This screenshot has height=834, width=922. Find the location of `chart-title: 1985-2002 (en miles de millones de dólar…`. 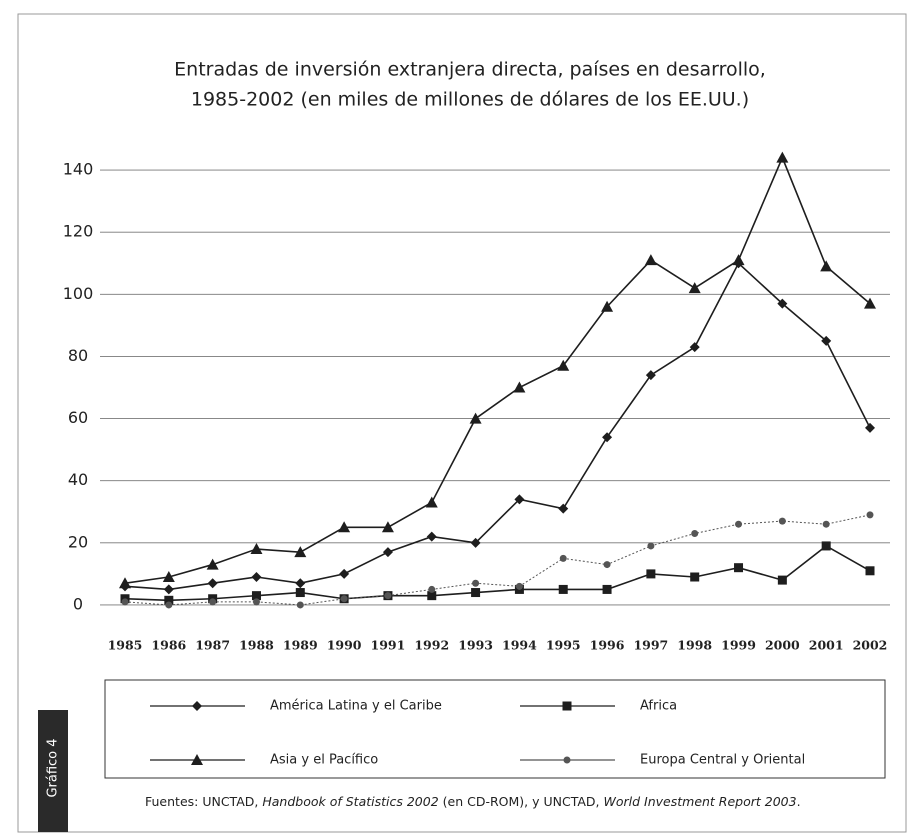

chart-title: 1985-2002 (en miles de millones de dólar… is located at coordinates (470, 100).